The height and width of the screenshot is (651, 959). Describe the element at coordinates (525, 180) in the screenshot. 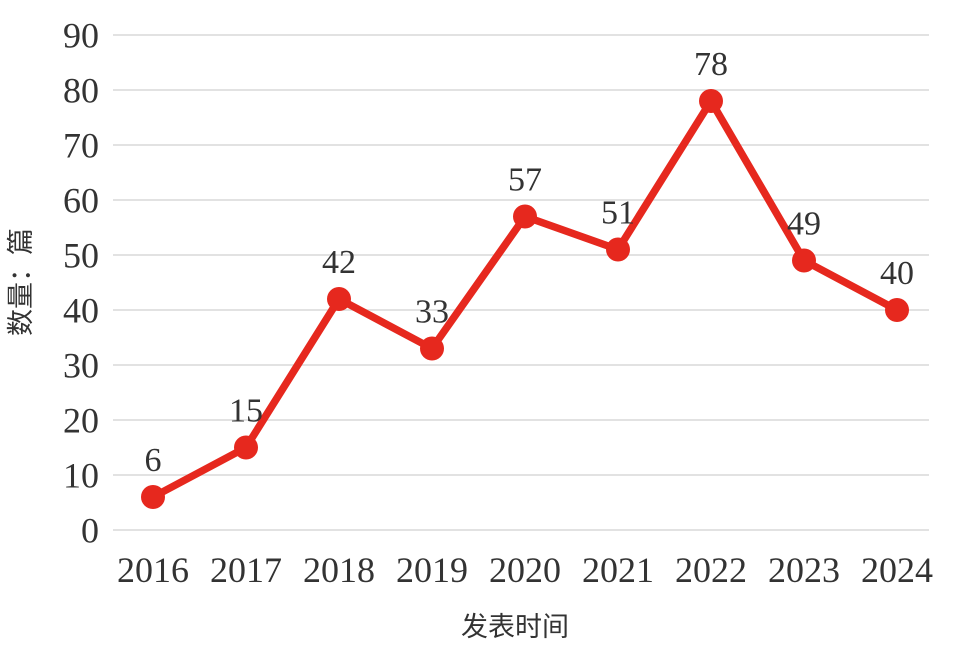

I see `data-point-label: 57` at that location.